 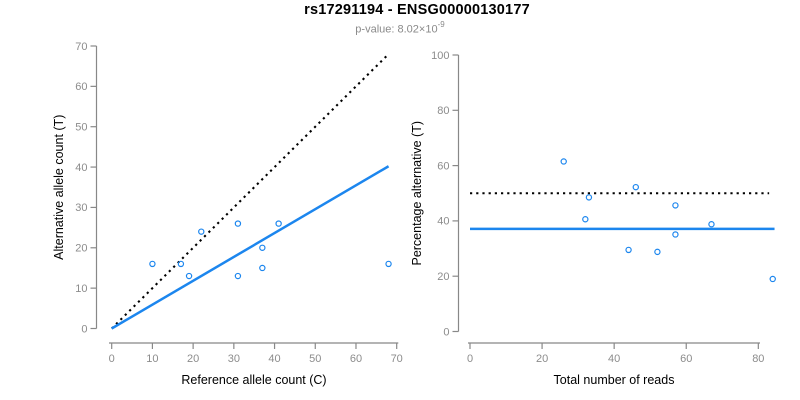 I want to click on y-axis-title: Percentage alternative (T), so click(x=417, y=193).